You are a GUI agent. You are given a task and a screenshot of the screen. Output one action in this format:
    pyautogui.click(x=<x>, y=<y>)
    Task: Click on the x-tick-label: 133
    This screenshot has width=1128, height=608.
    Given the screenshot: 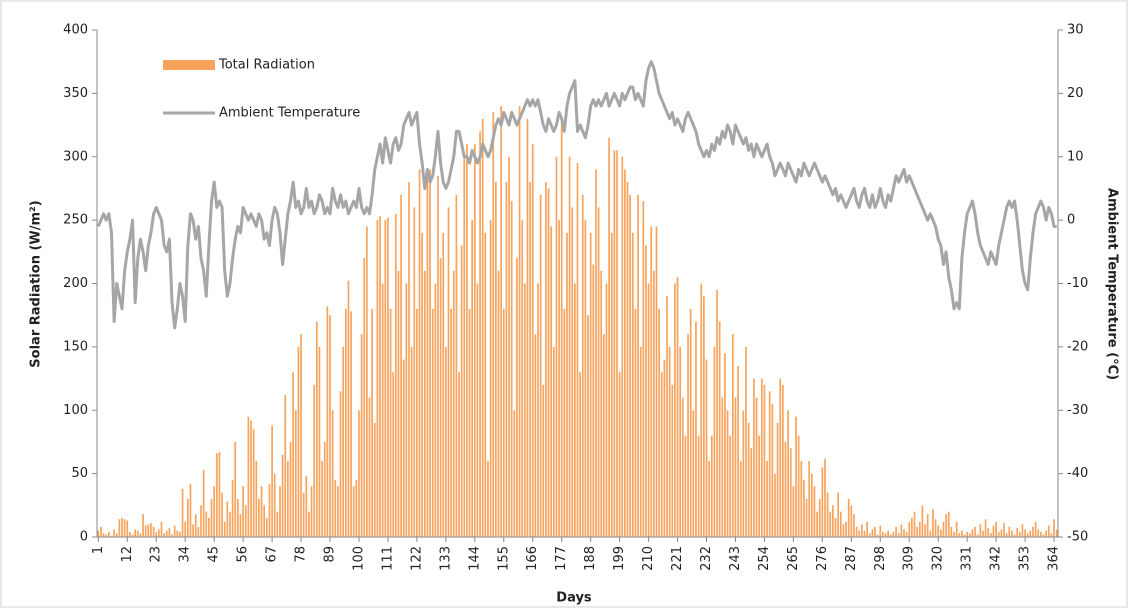 What is the action you would take?
    pyautogui.click(x=445, y=558)
    